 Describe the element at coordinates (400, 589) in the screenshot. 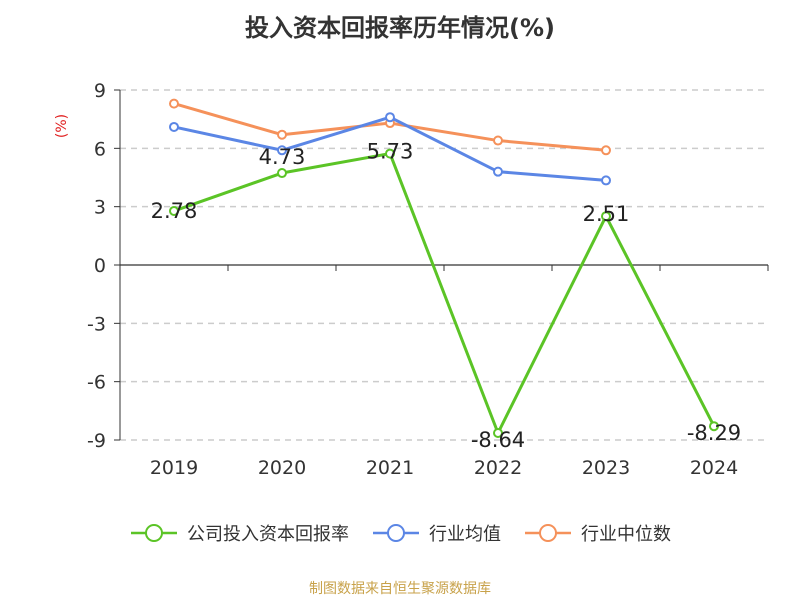

I see `source-note: 制图数据来自恒生聚源数据库` at that location.